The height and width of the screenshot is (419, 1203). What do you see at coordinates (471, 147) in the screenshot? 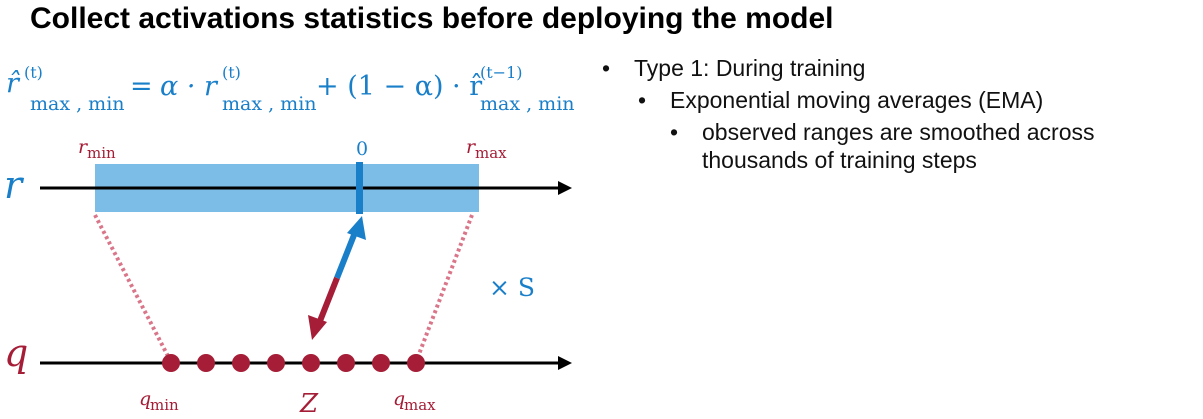
I see `r-max-base: r` at bounding box center [471, 147].